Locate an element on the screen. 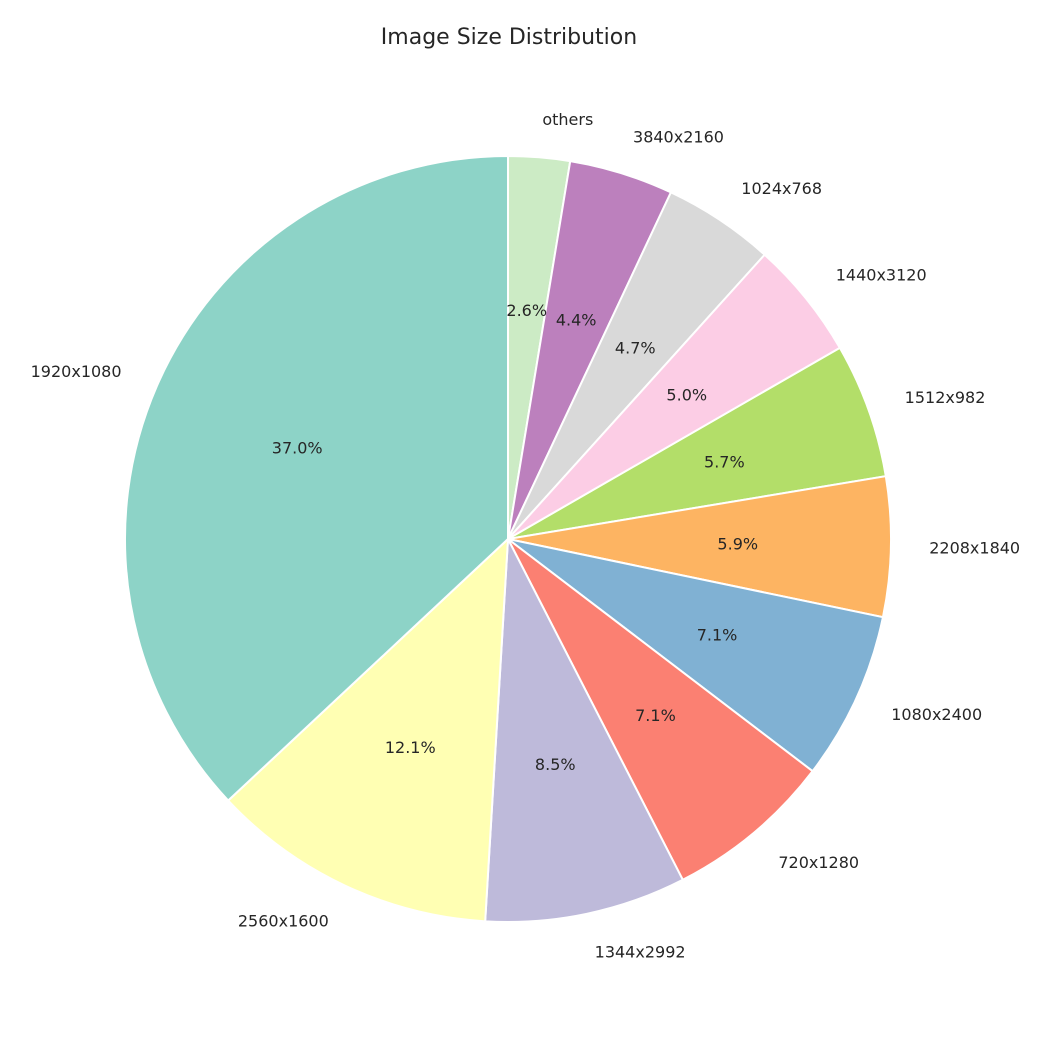 The image size is (1050, 1050). slice-percent-label: 4.7% is located at coordinates (635, 348).